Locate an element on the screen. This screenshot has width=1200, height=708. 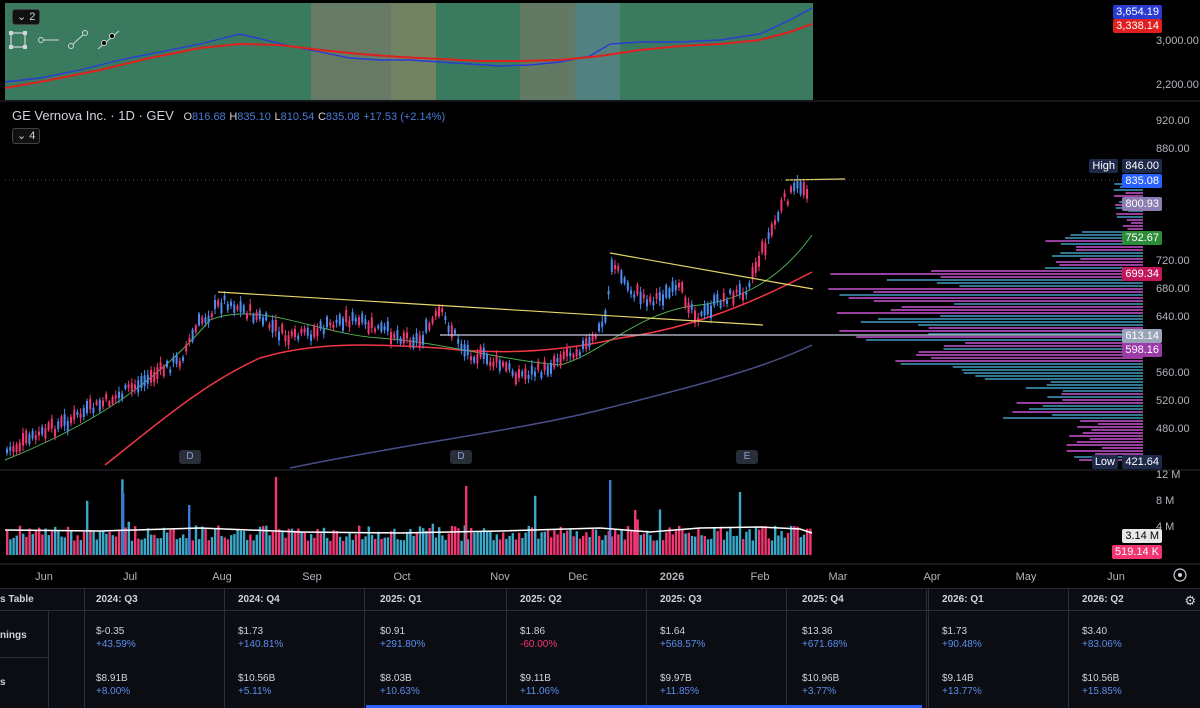
volume-bar-spike is located at coordinates (610, 517).